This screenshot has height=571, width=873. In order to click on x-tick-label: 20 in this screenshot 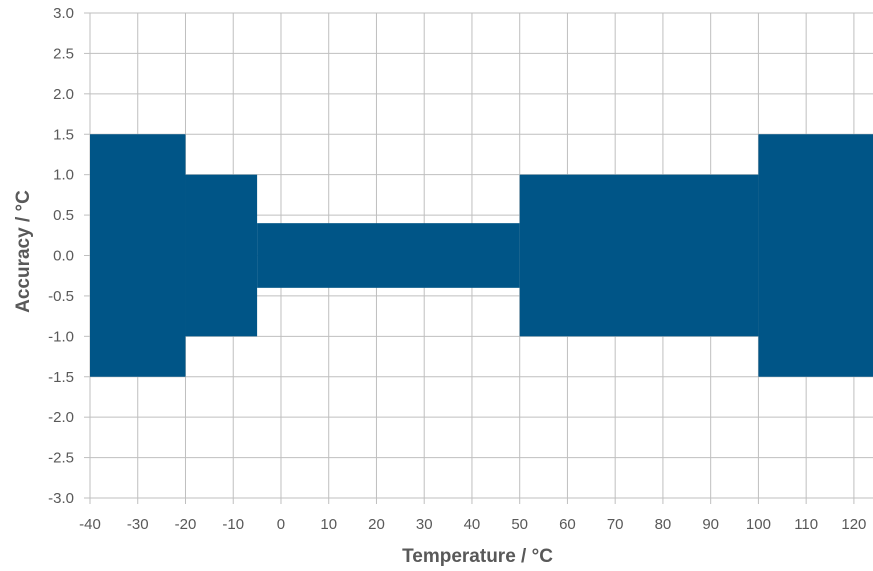, I will do `click(376, 524)`.